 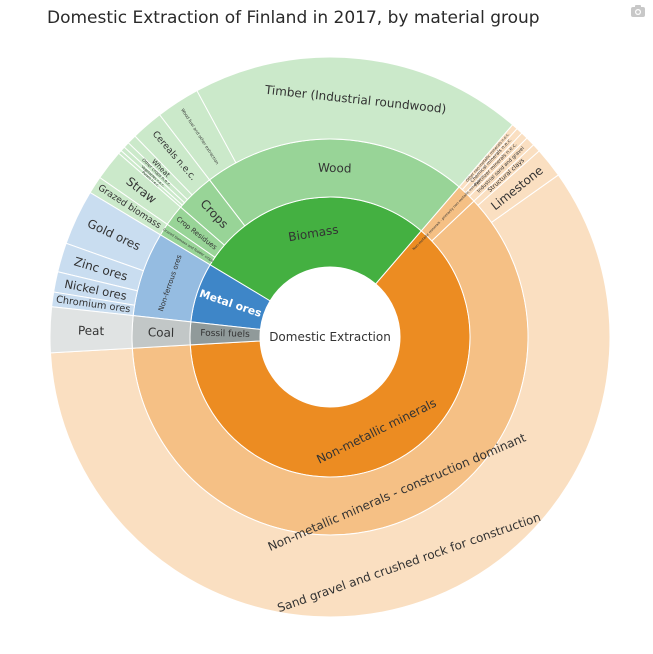 I want to click on slice-peat, so click(x=91, y=330).